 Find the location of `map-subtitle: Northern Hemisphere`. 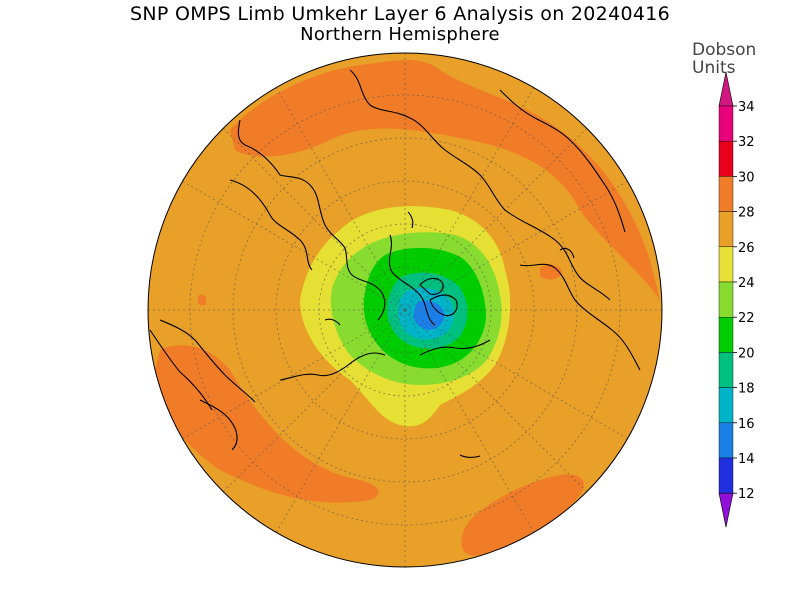

map-subtitle: Northern Hemisphere is located at coordinates (400, 34).